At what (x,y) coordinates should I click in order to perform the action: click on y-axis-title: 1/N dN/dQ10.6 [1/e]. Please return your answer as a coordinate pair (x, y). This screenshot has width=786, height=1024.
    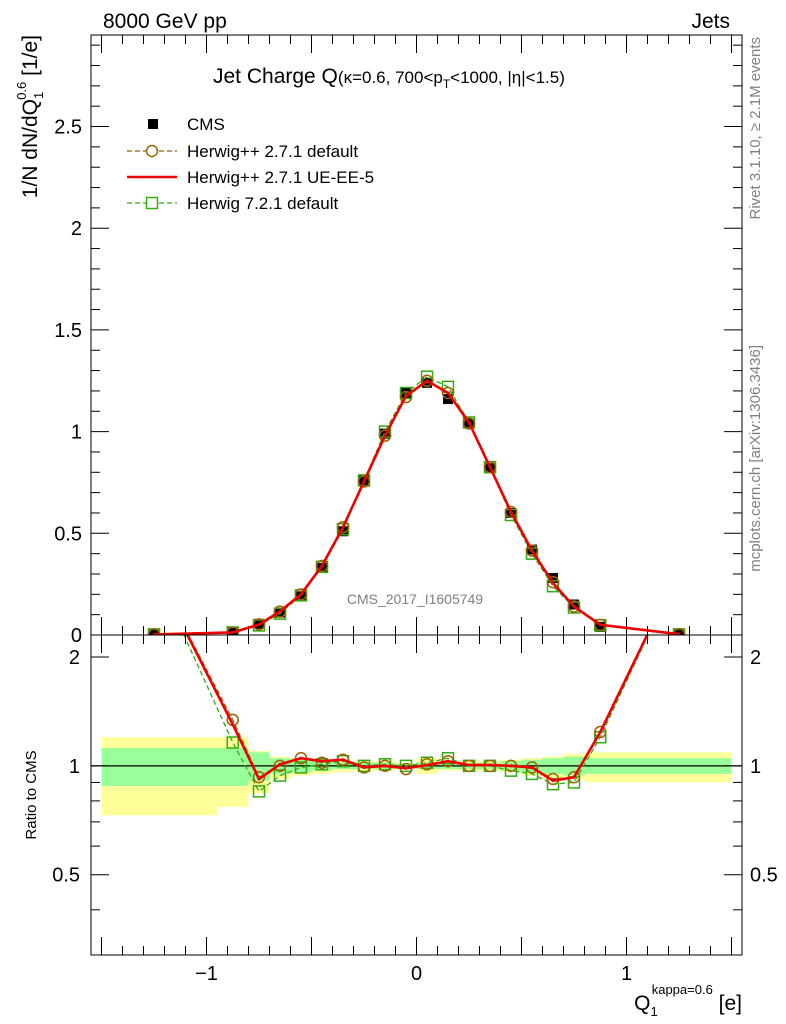
    Looking at the image, I should click on (30, 116).